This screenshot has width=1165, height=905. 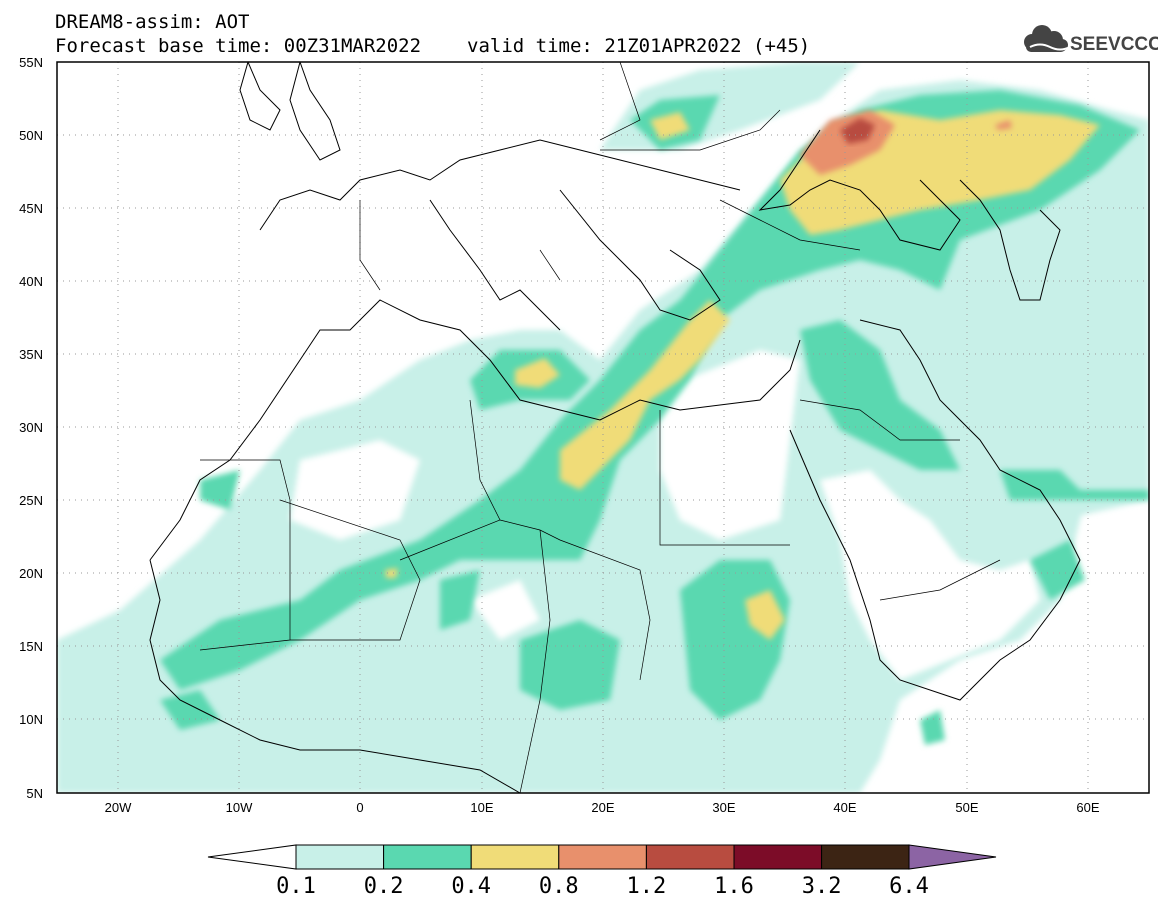 I want to click on seevccc-logo: SEEVCCC, so click(x=1091, y=40).